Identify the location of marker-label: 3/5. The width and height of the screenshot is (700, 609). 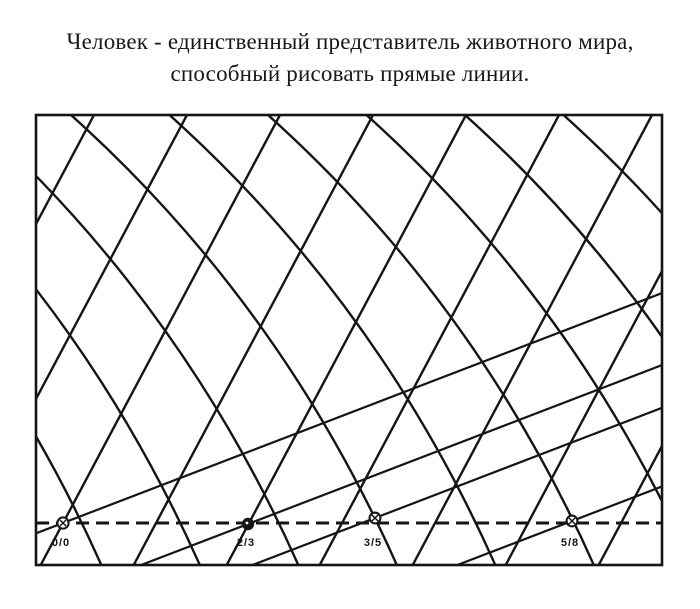
(373, 543).